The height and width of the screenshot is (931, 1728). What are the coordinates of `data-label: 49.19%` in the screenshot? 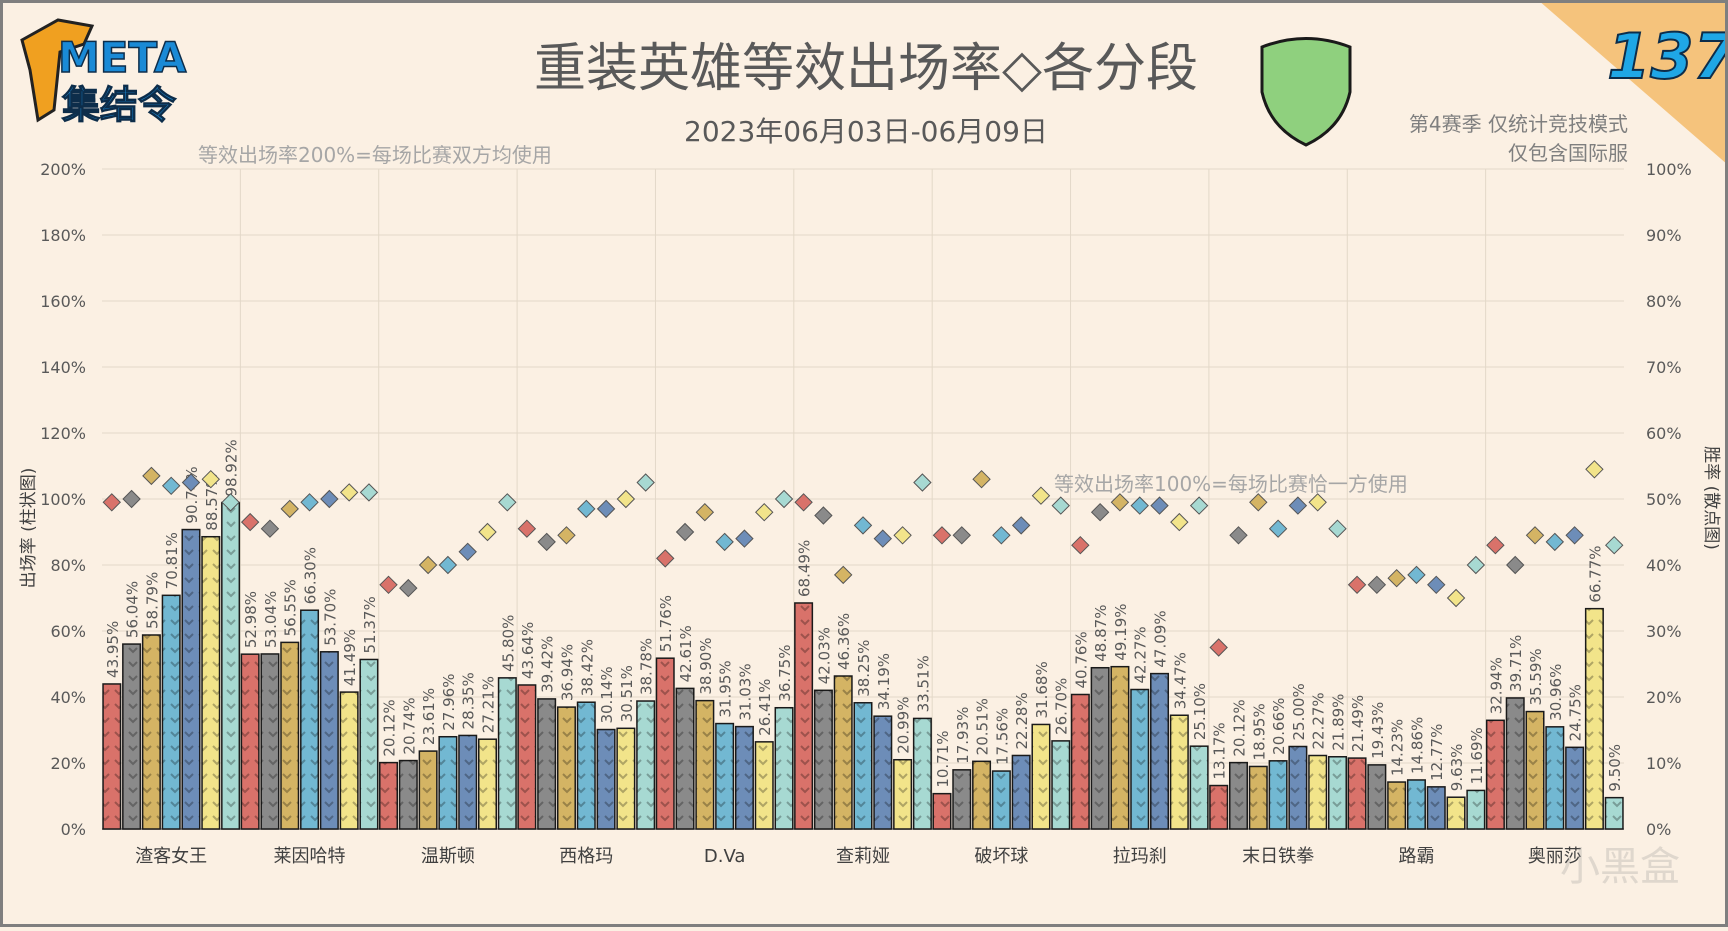 It's located at (1121, 631).